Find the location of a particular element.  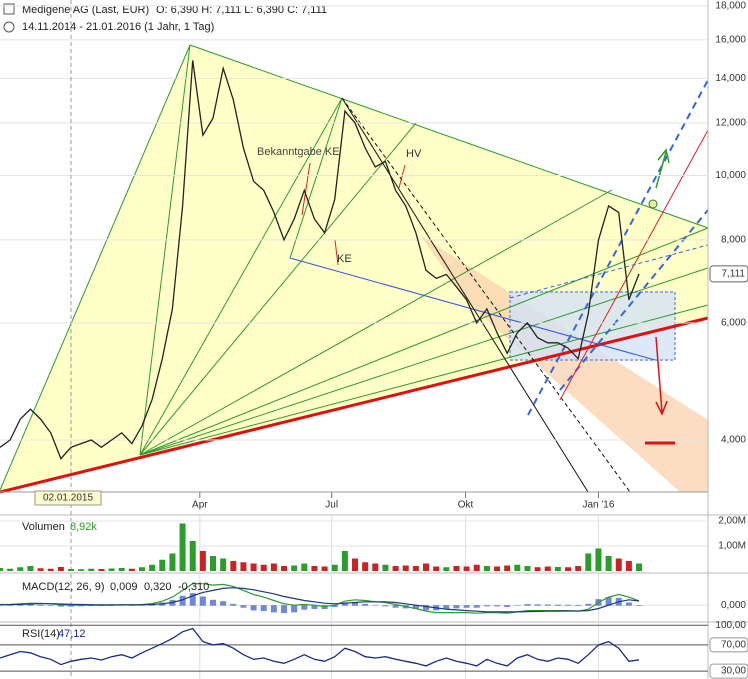

y-tick-label: 18,000 is located at coordinates (730, 6).